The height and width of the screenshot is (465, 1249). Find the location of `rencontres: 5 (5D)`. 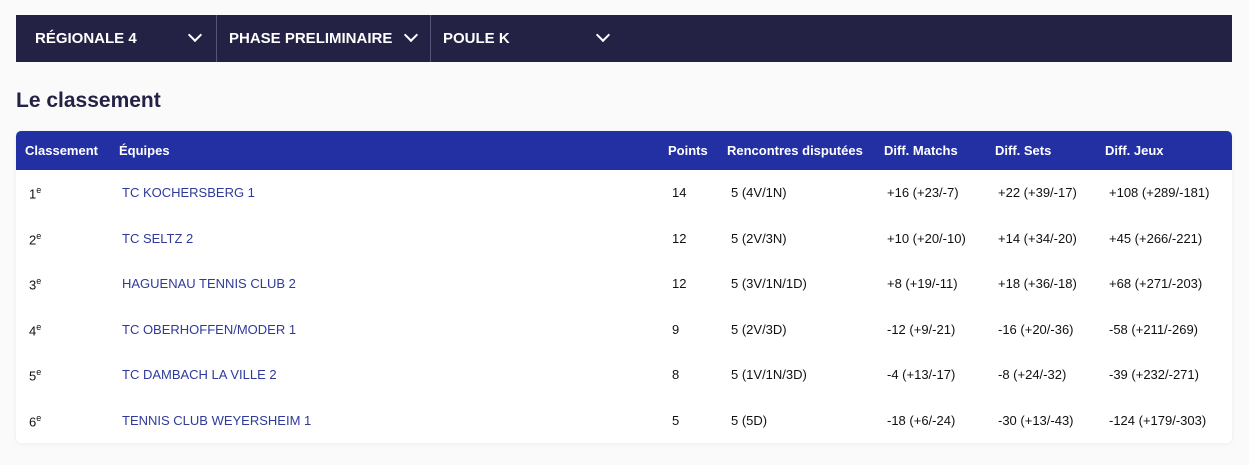

rencontres: 5 (5D) is located at coordinates (749, 420).